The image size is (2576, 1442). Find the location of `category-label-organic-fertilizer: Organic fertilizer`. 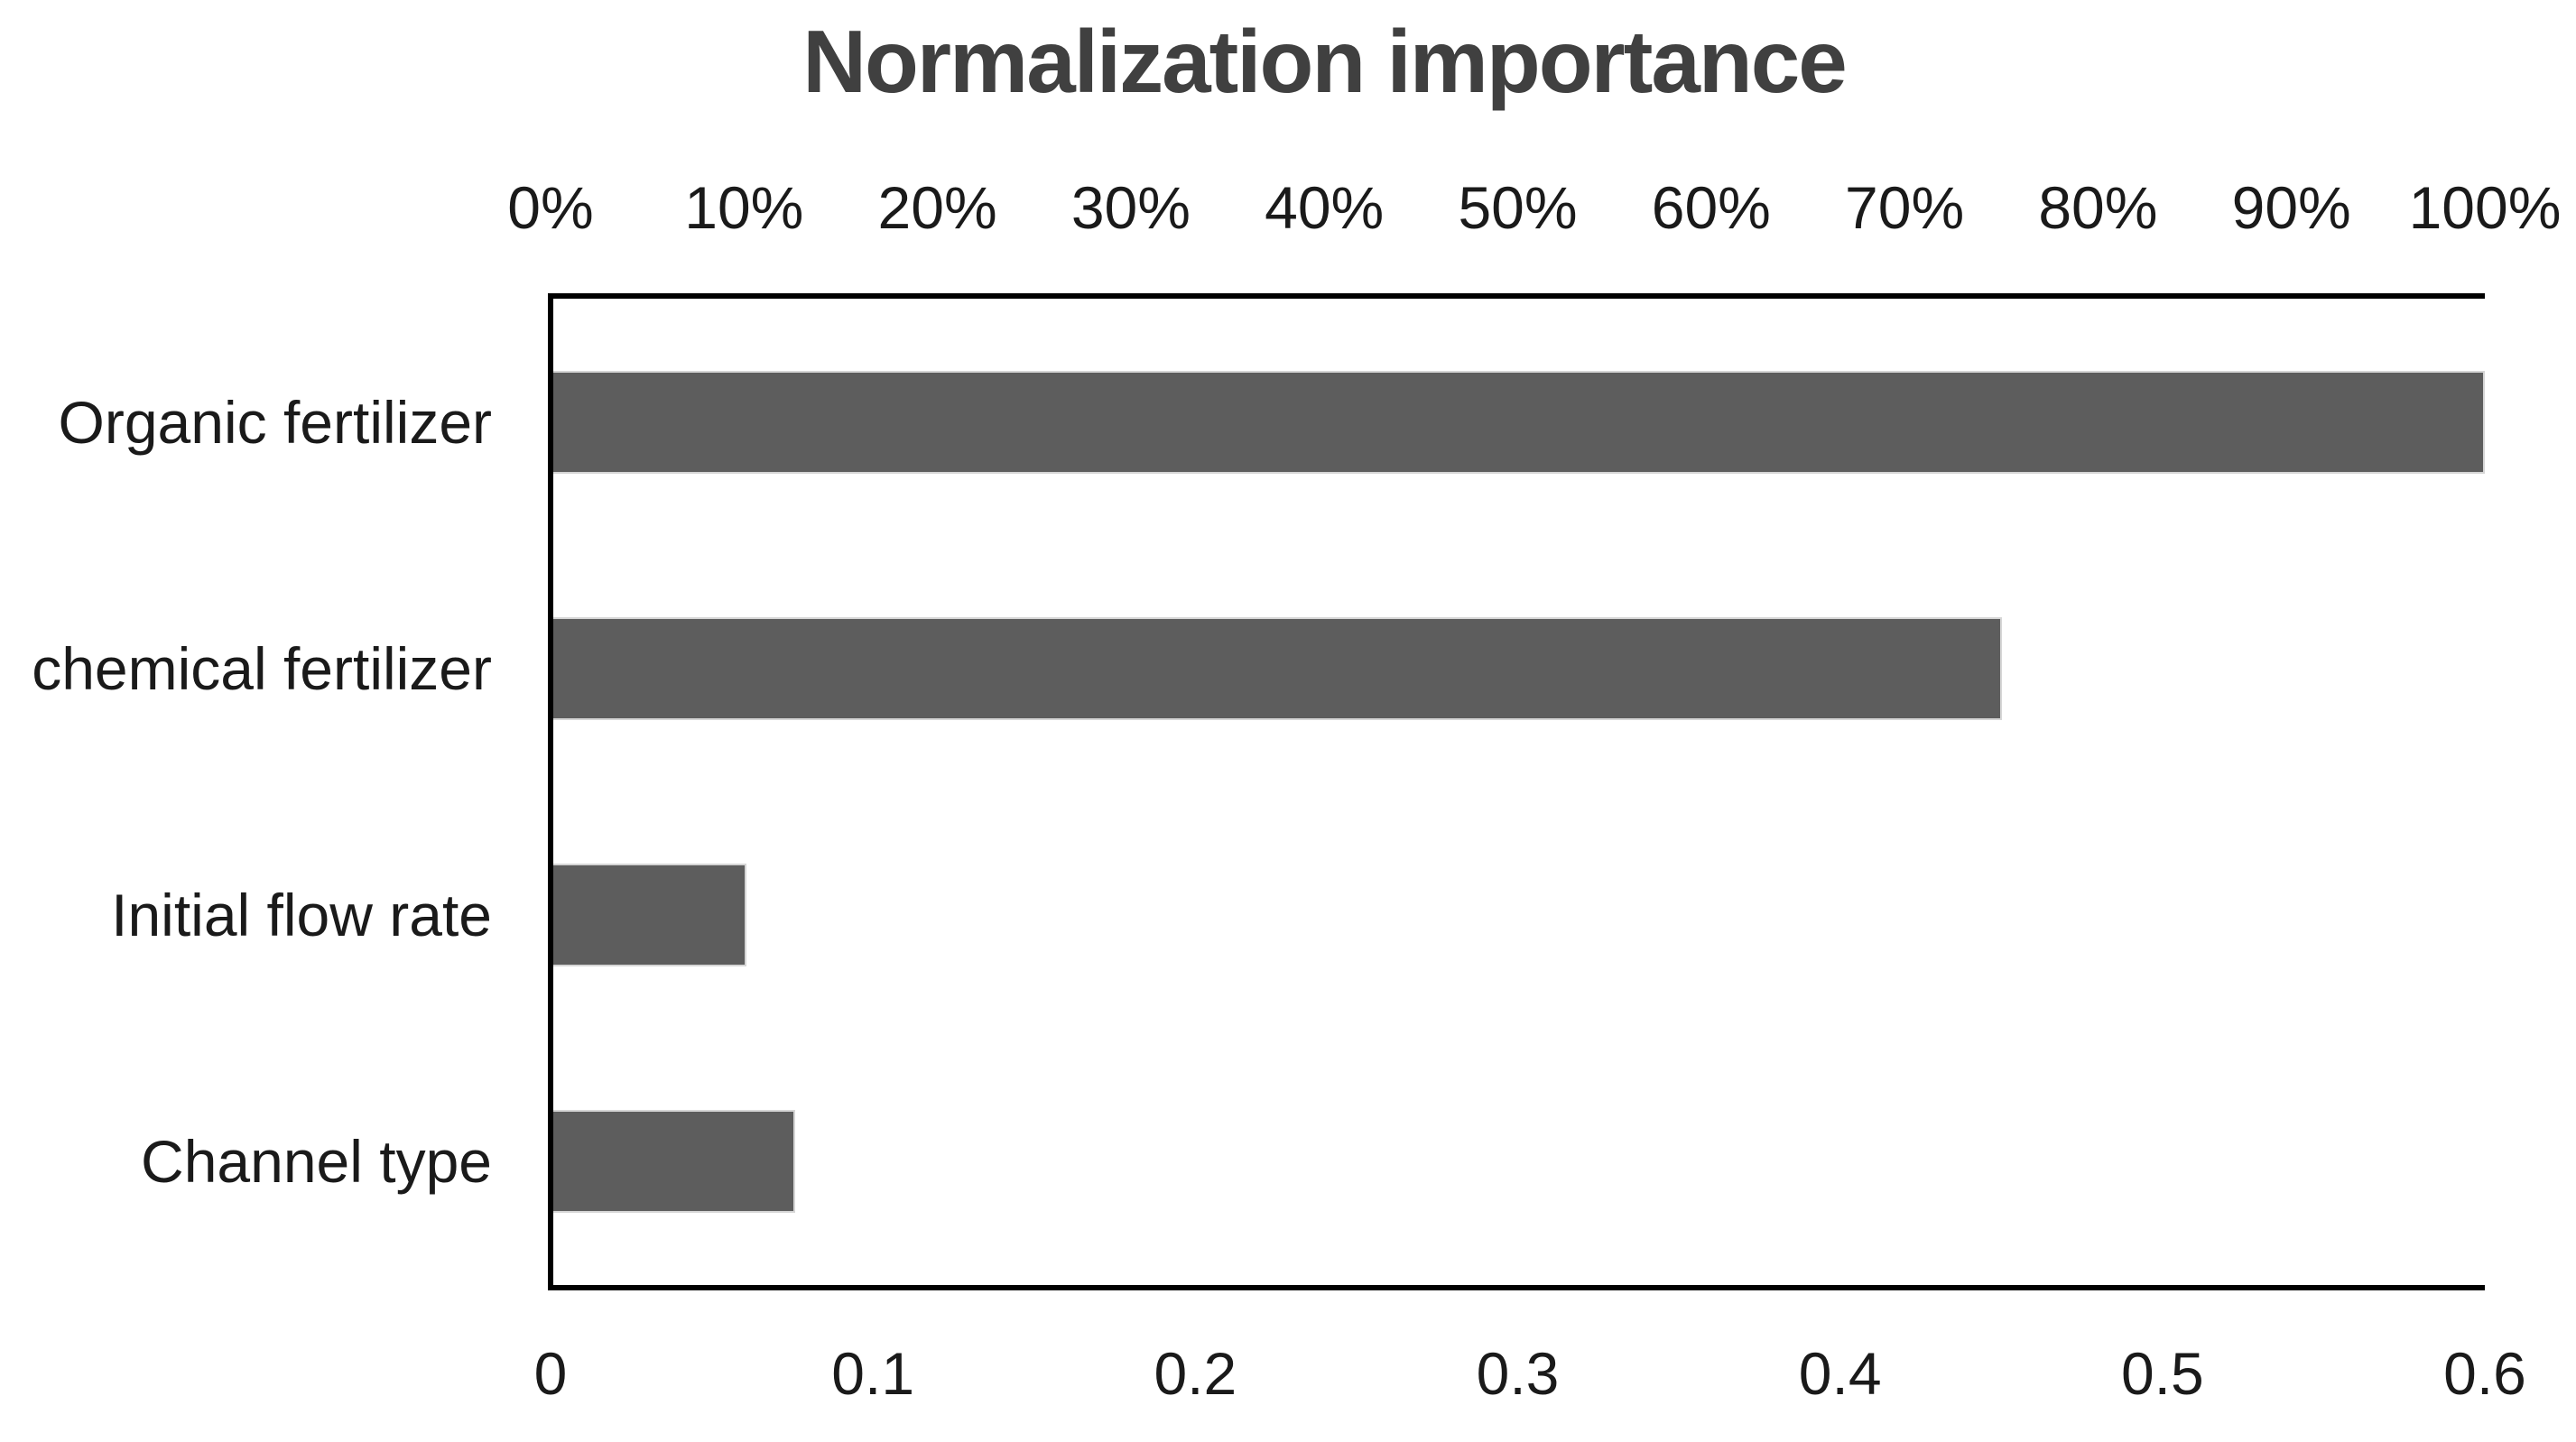

category-label-organic-fertilizer: Organic fertilizer is located at coordinates (275, 422).